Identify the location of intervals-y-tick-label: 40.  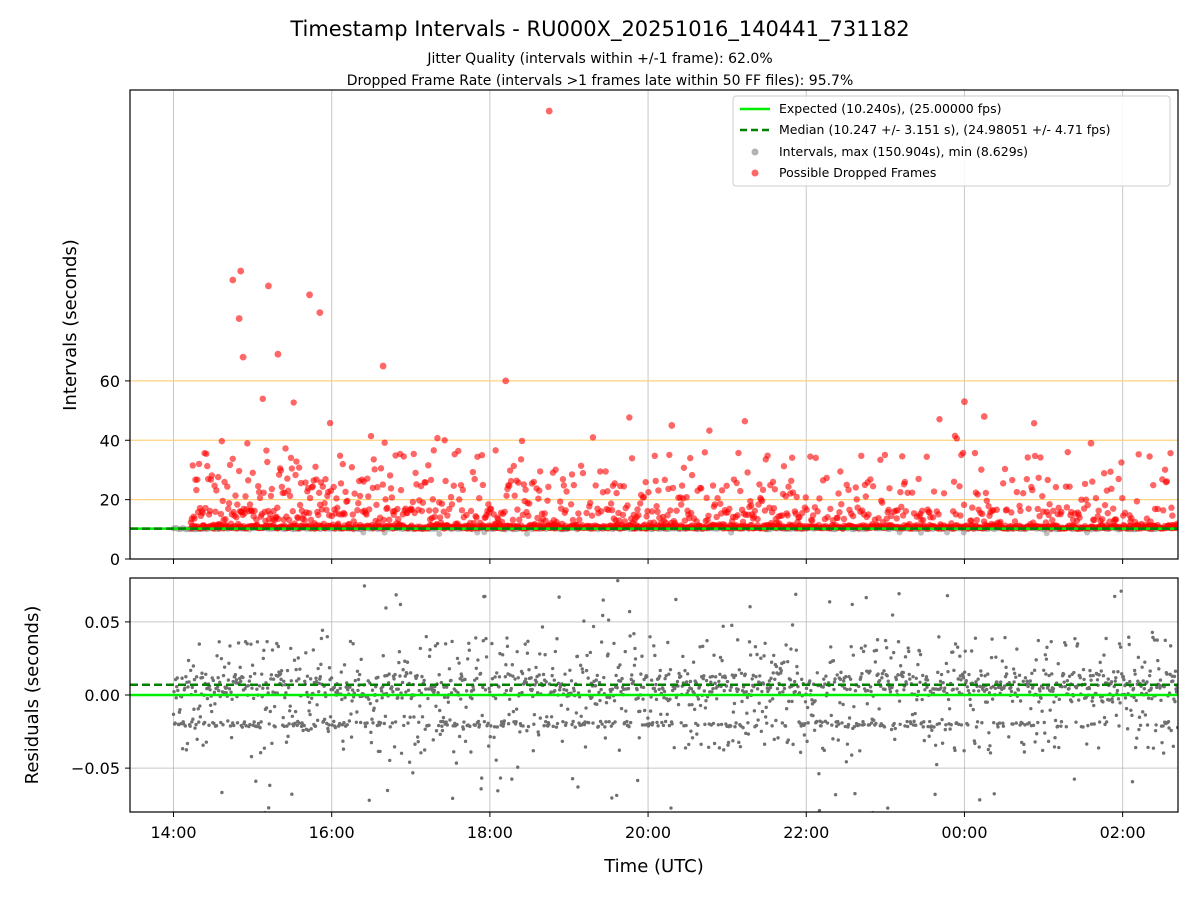
(110, 440).